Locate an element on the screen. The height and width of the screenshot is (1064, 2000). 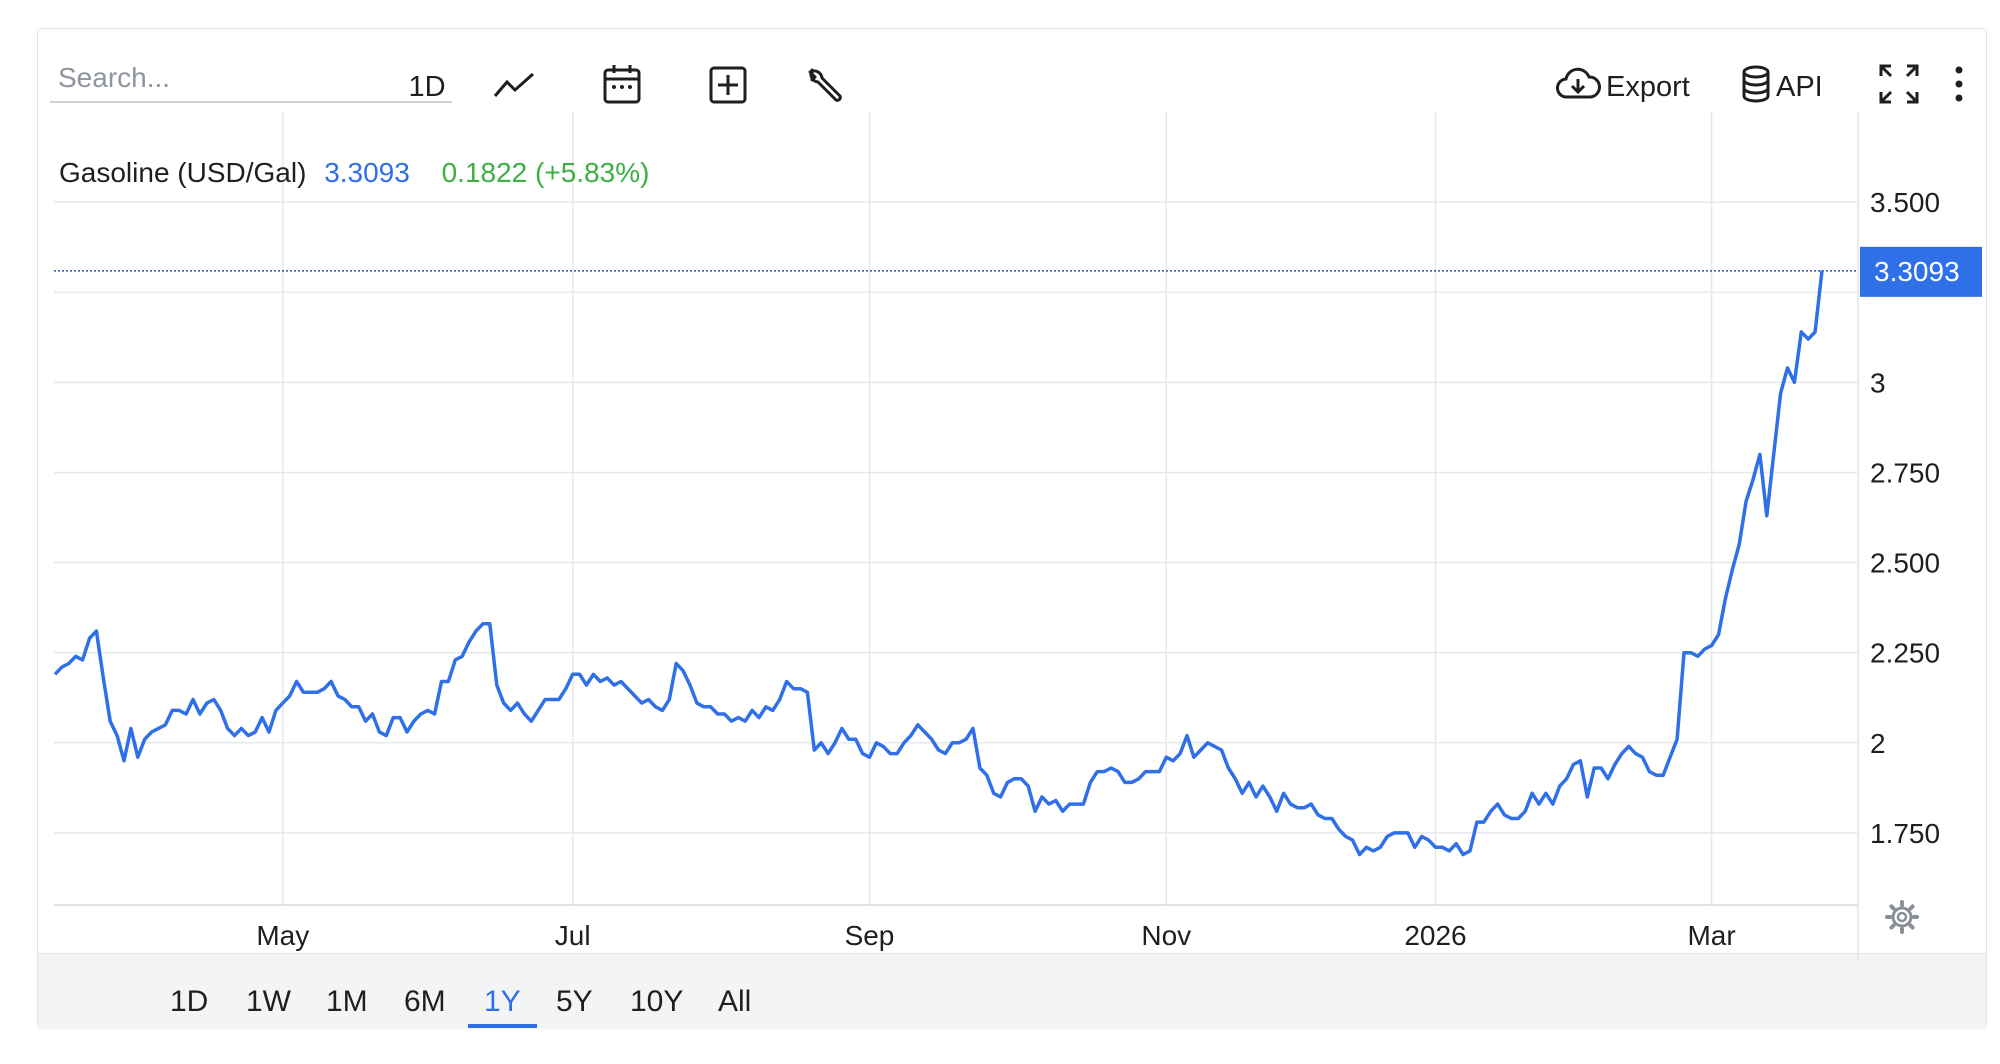
x-tick-label: May is located at coordinates (282, 935).